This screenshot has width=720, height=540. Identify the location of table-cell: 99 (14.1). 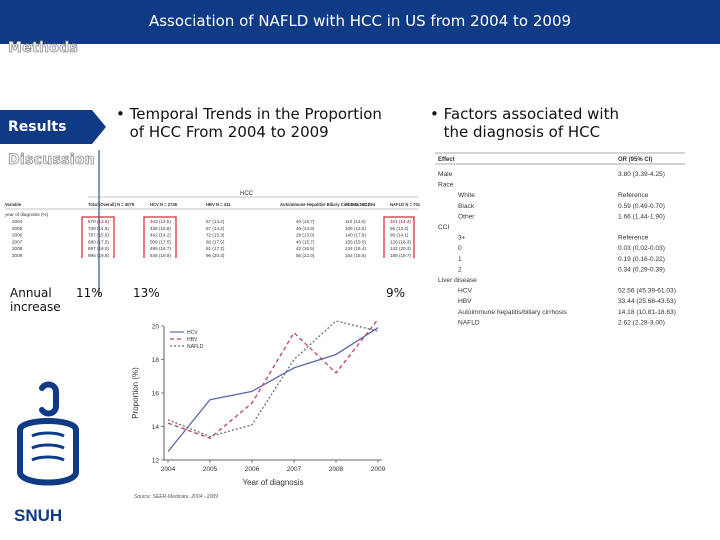
(399, 235).